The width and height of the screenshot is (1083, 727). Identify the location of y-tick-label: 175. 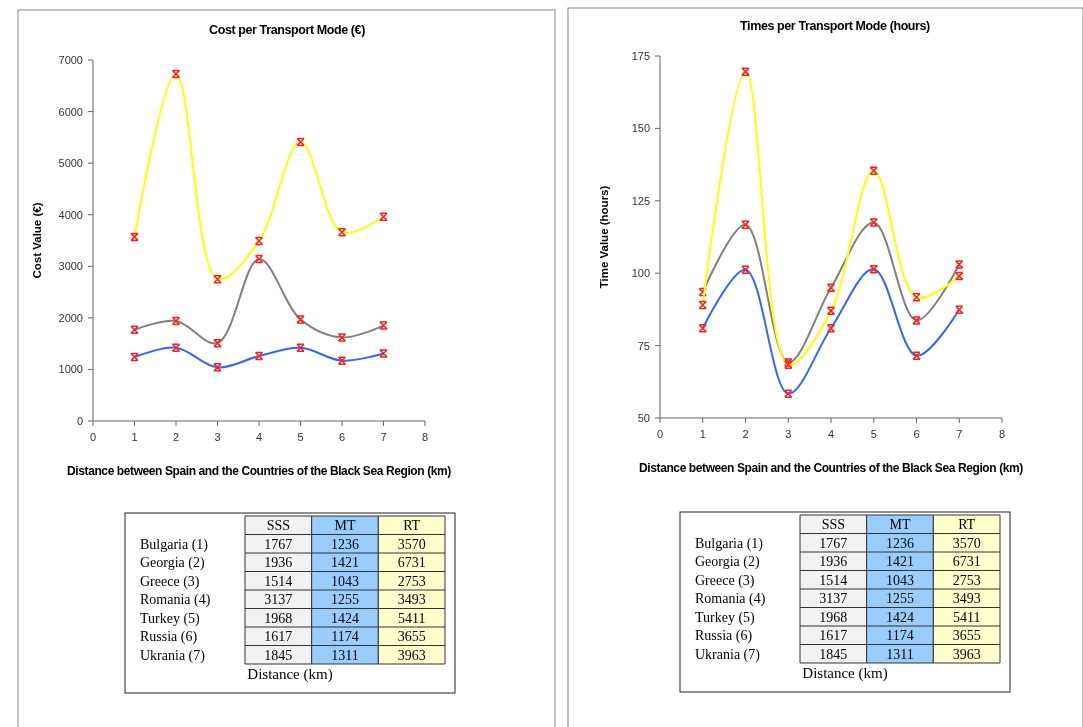
(640, 56).